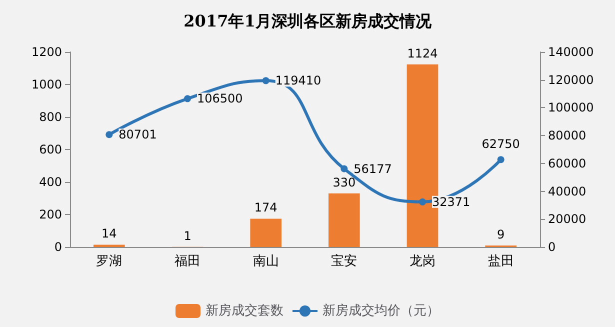 This screenshot has width=615, height=327. What do you see at coordinates (109, 261) in the screenshot?
I see `x-tick-label: 罗湖` at bounding box center [109, 261].